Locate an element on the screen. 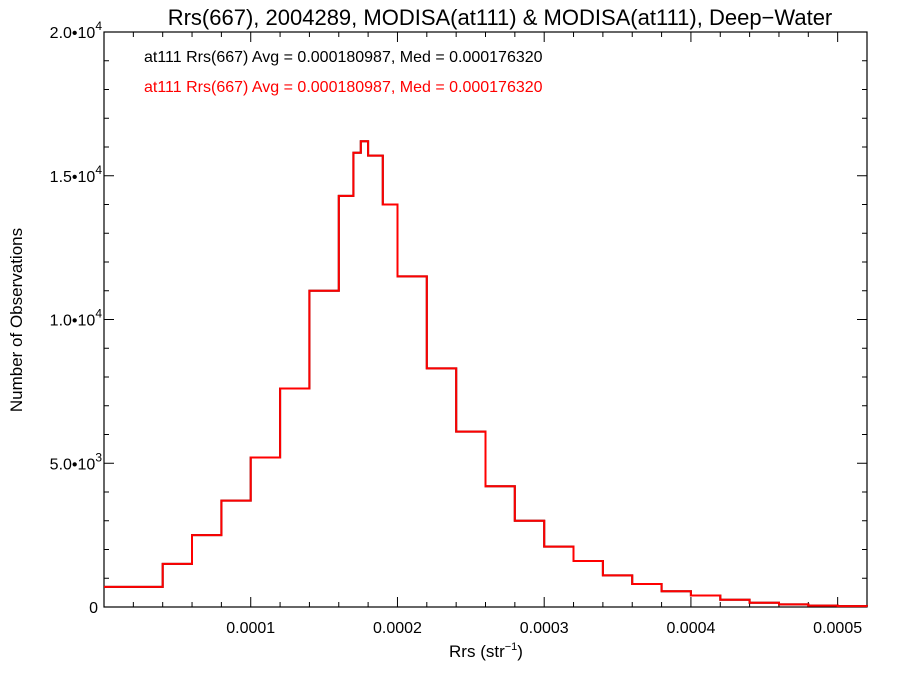 This screenshot has height=675, width=900. y-tick-label: 1.5•104 is located at coordinates (76, 174).